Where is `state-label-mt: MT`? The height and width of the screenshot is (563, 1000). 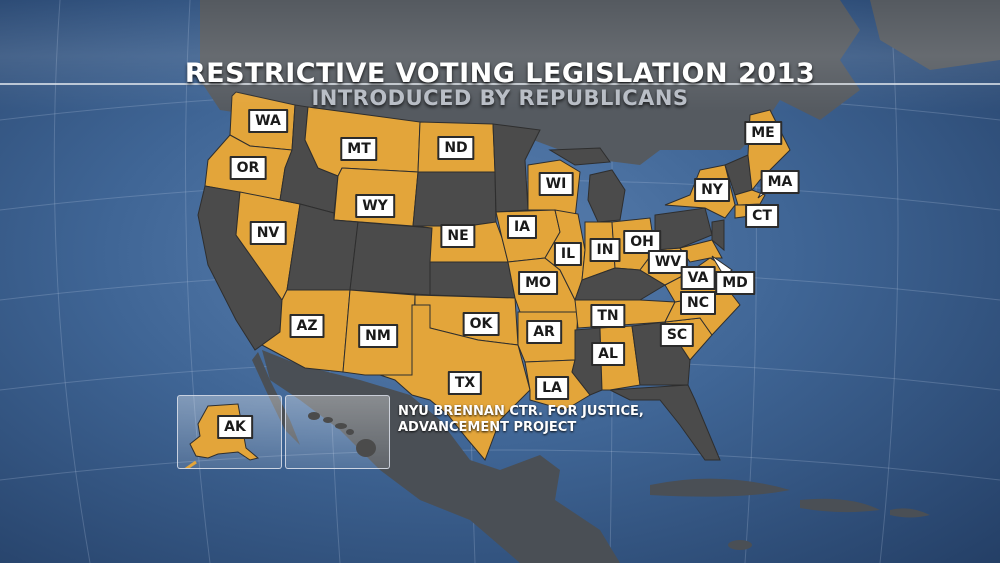 state-label-mt: MT is located at coordinates (359, 149).